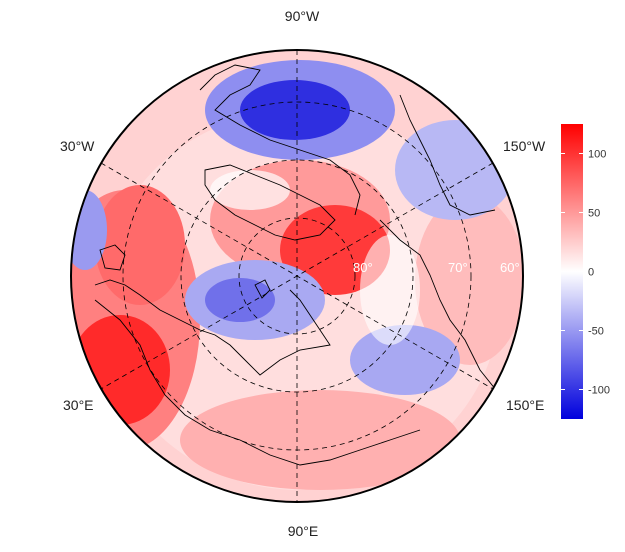  What do you see at coordinates (594, 214) in the screenshot?
I see `colorbar-tick-label: 50` at bounding box center [594, 214].